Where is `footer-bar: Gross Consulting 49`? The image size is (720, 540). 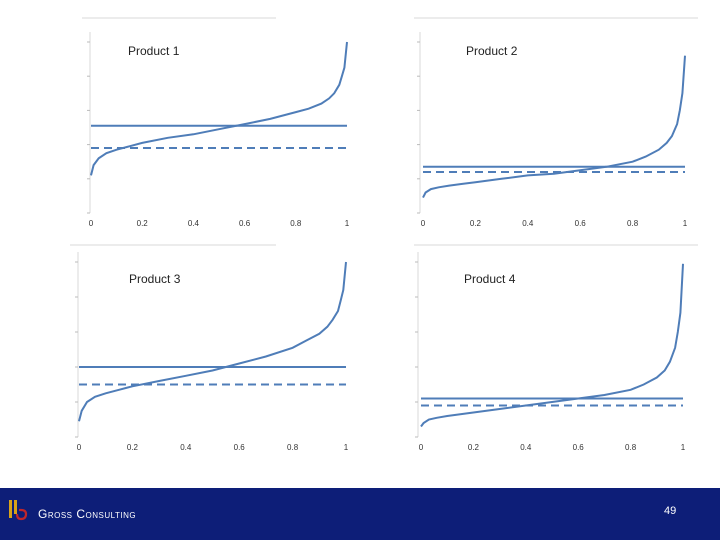
footer-bar: Gross Consulting 49 is located at coordinates (360, 514).